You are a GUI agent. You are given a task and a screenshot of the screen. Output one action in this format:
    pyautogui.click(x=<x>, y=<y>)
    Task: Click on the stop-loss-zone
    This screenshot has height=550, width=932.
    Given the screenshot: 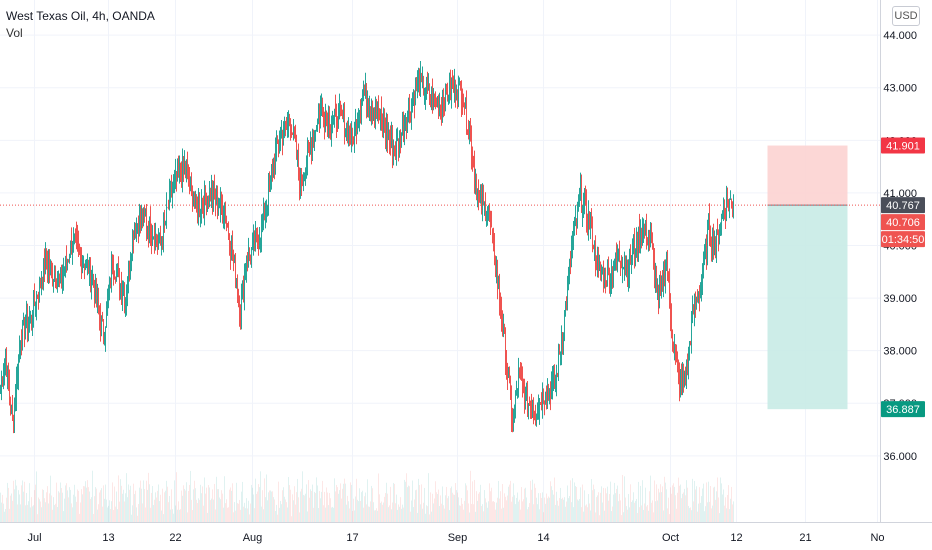 What is the action you would take?
    pyautogui.click(x=807, y=175)
    